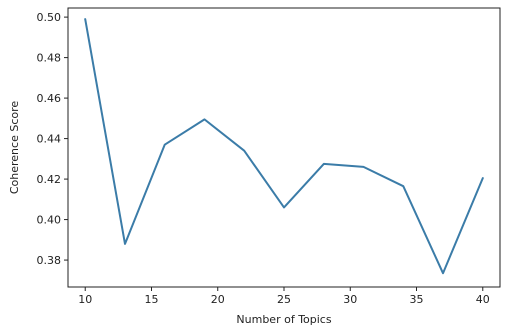 The image size is (506, 330). What do you see at coordinates (284, 299) in the screenshot?
I see `x-tick-label: 25` at bounding box center [284, 299].